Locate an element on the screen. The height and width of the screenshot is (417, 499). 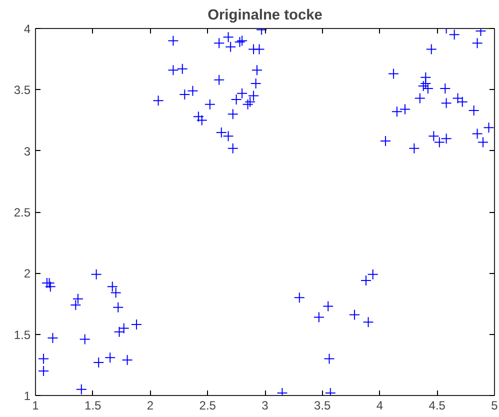
x-tick-label: 3 is located at coordinates (265, 405).